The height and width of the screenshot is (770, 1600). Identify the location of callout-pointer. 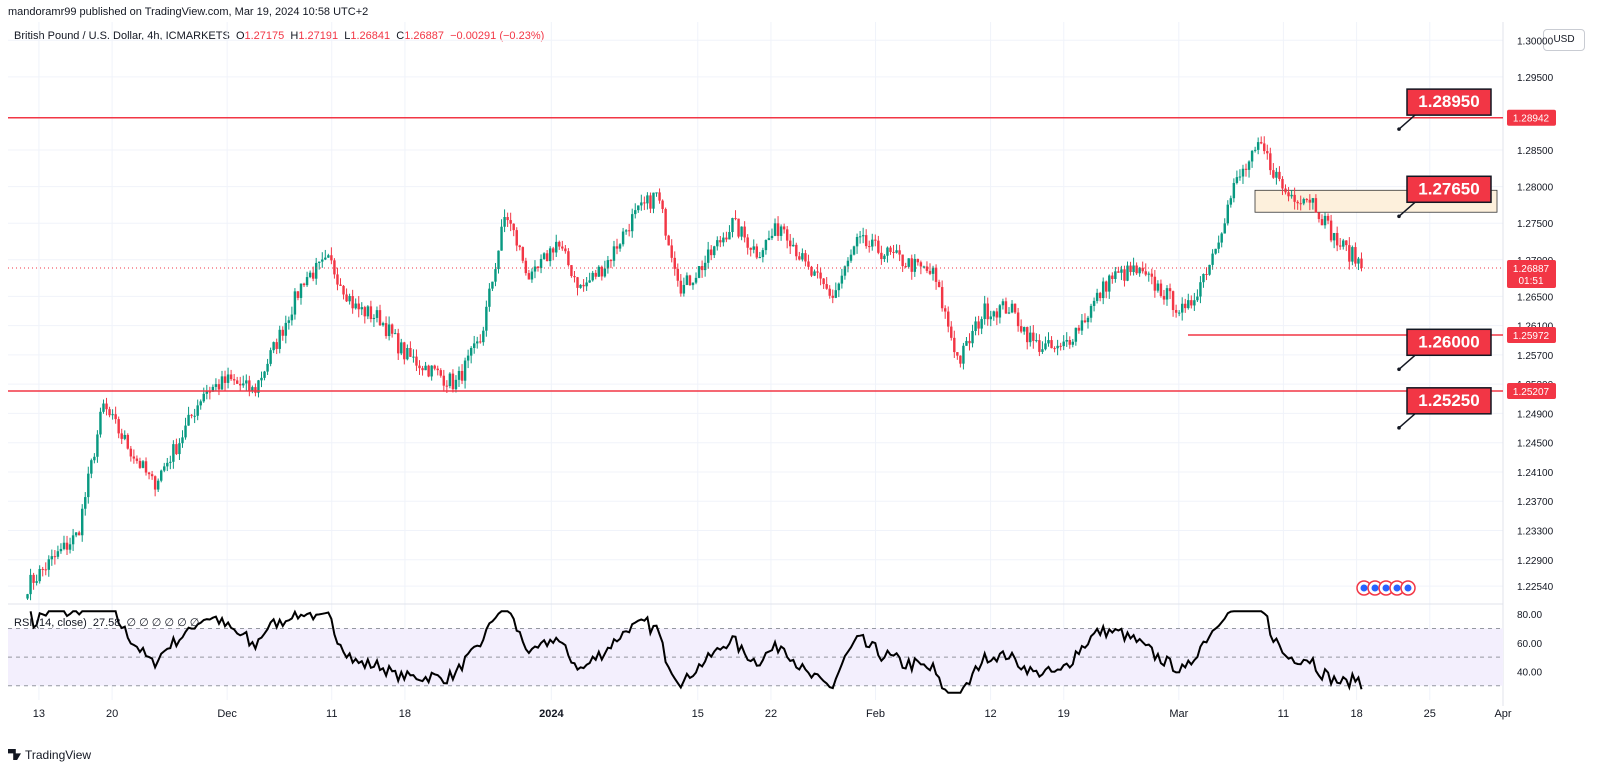
(1407, 122).